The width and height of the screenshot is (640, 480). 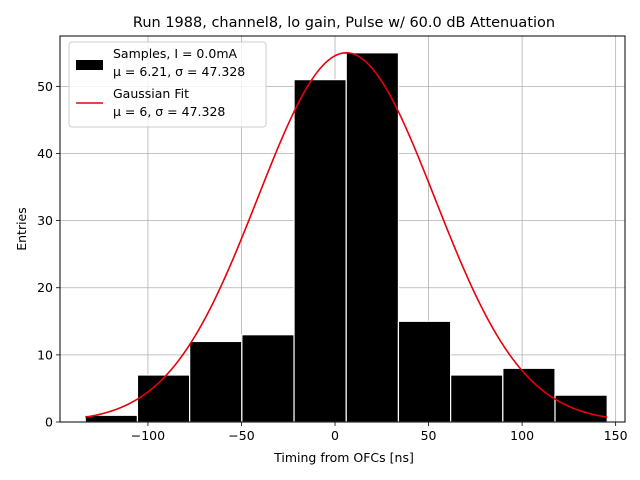 I want to click on legend-box, so click(x=167, y=84).